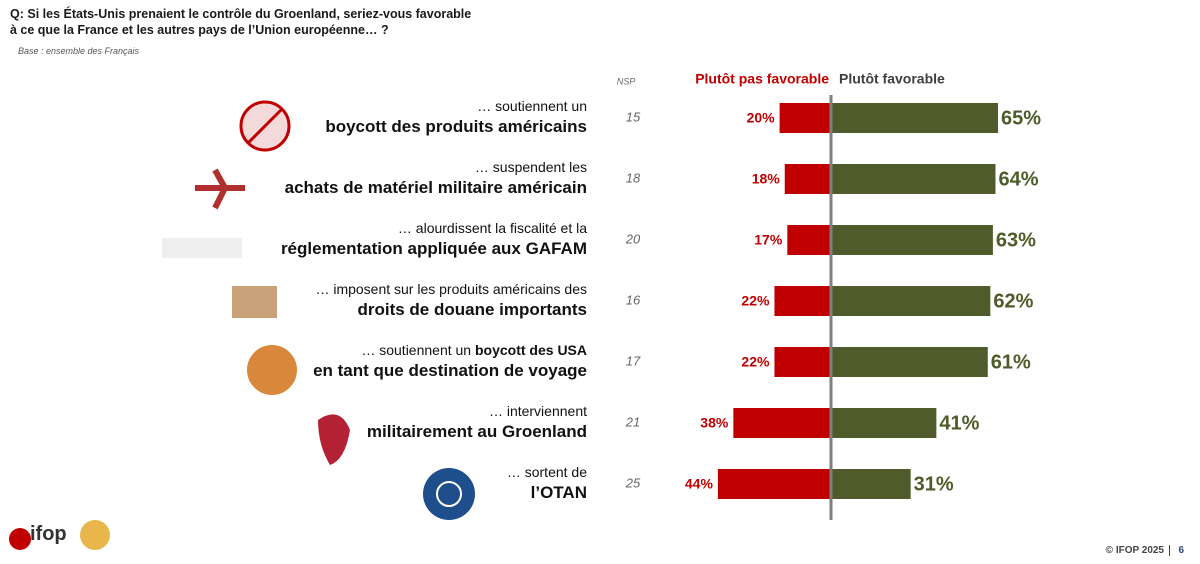  I want to click on category-label: en tant que destination de voyage, so click(450, 370).